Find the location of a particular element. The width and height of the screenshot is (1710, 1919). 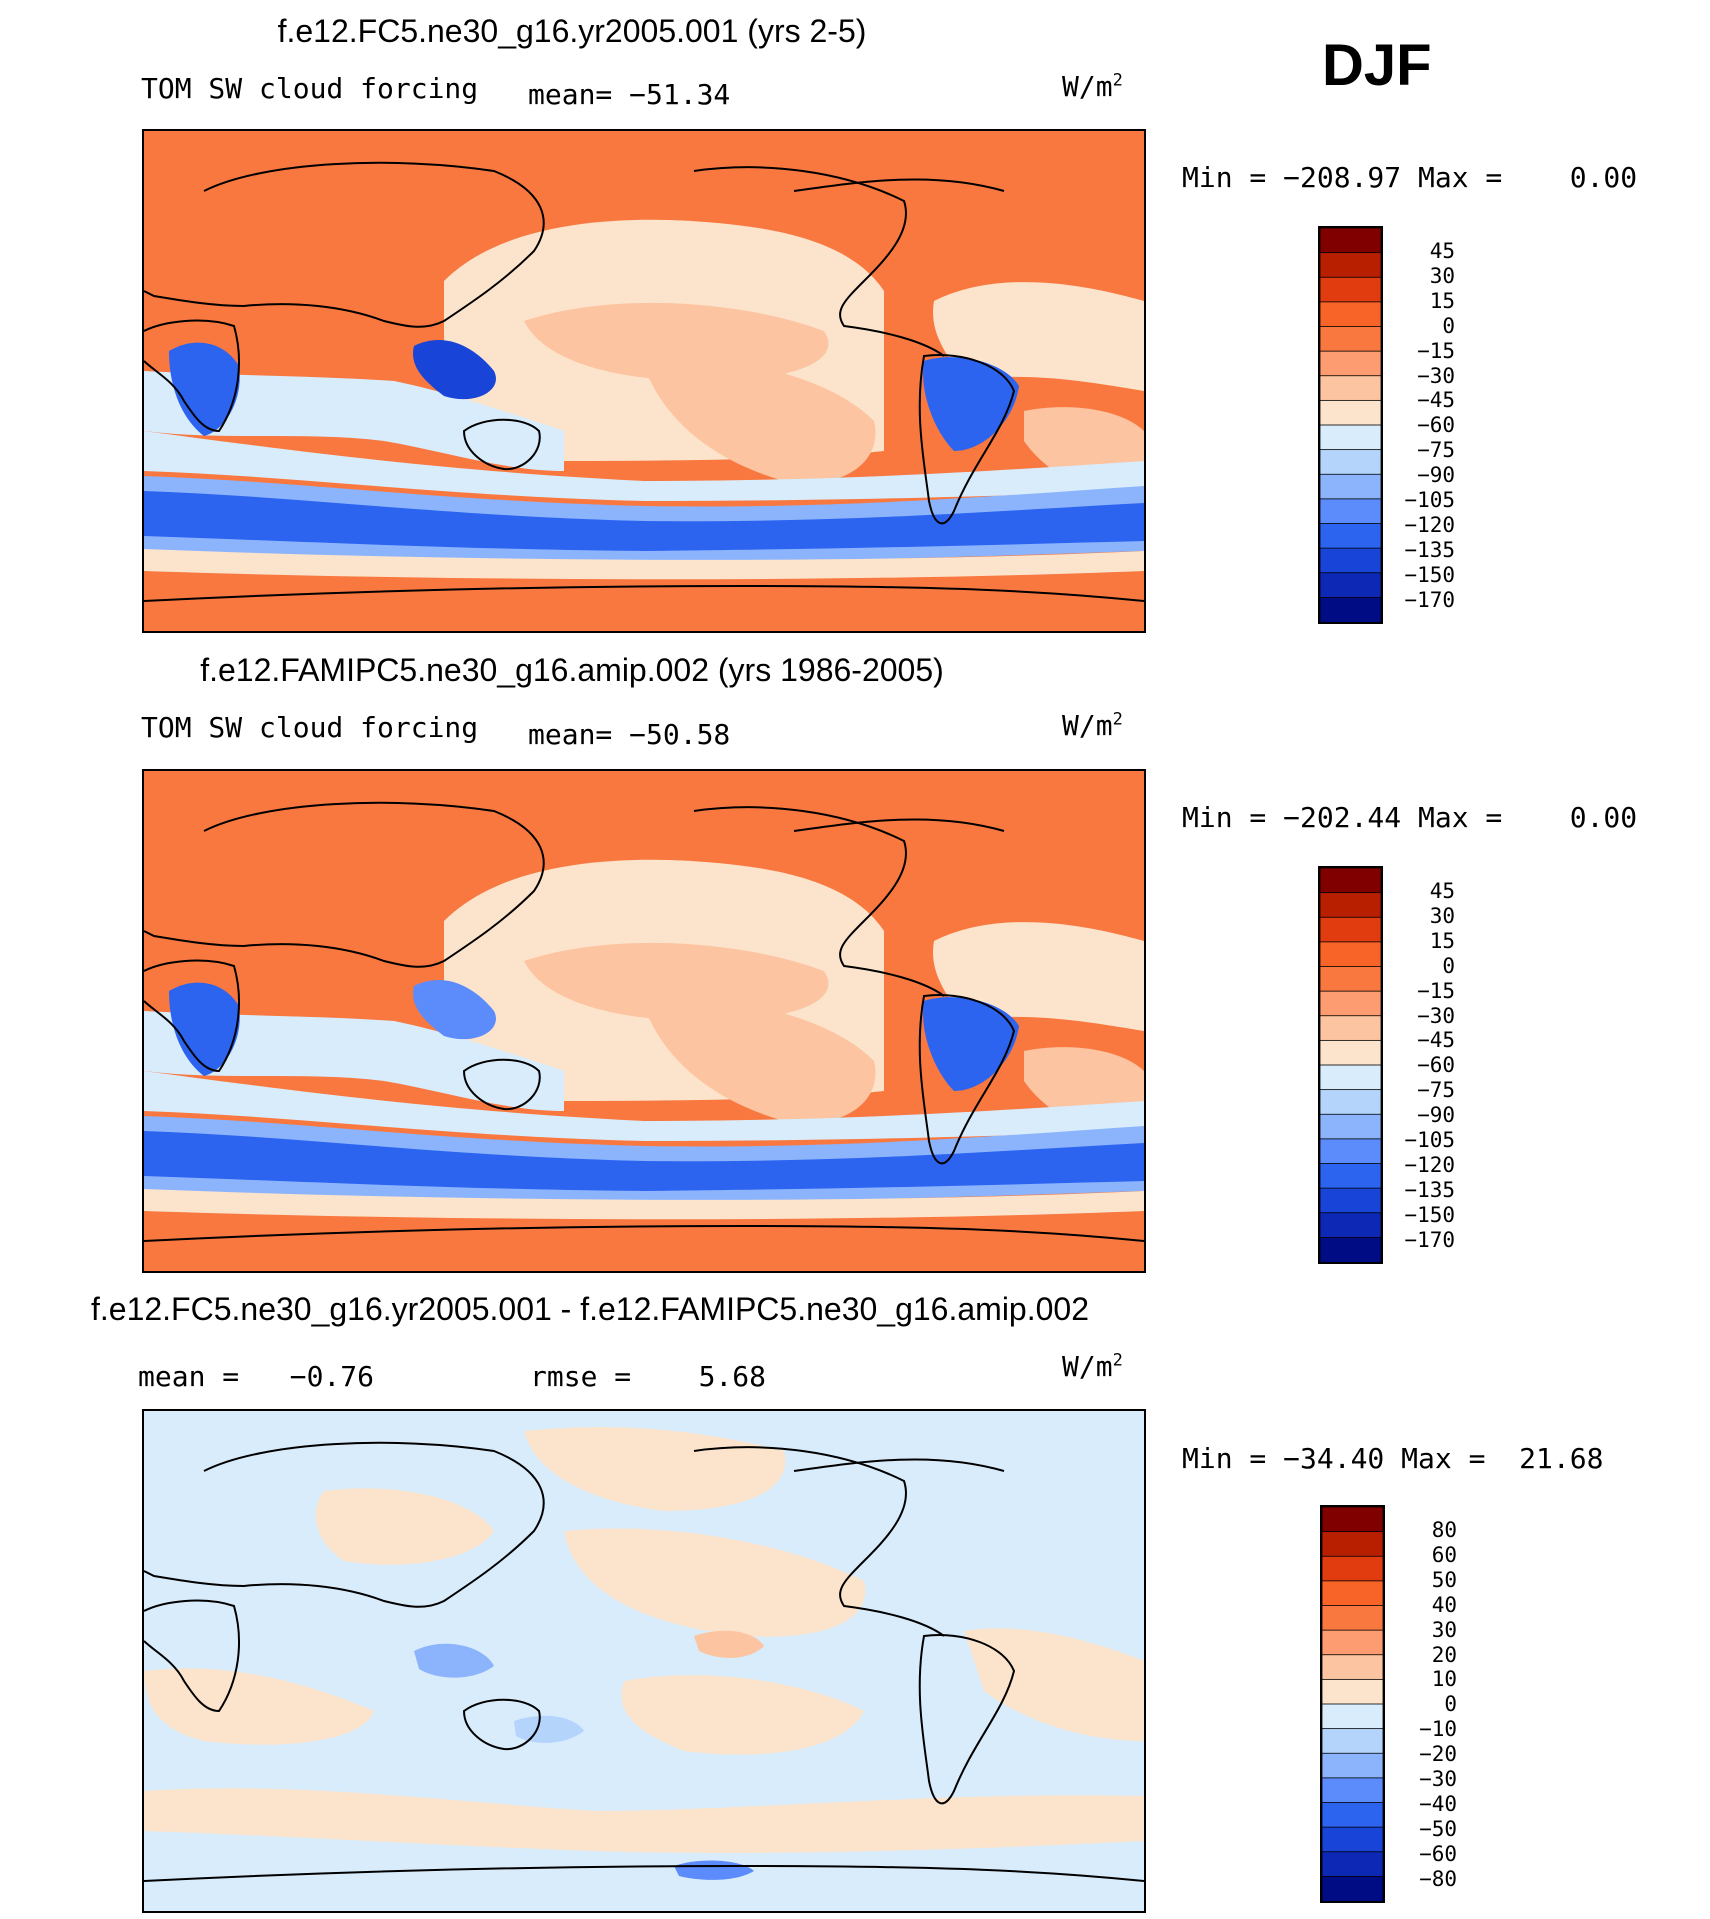

panel3-minmax: Min = −34.40 Max = 21.68 is located at coordinates (1393, 1458).